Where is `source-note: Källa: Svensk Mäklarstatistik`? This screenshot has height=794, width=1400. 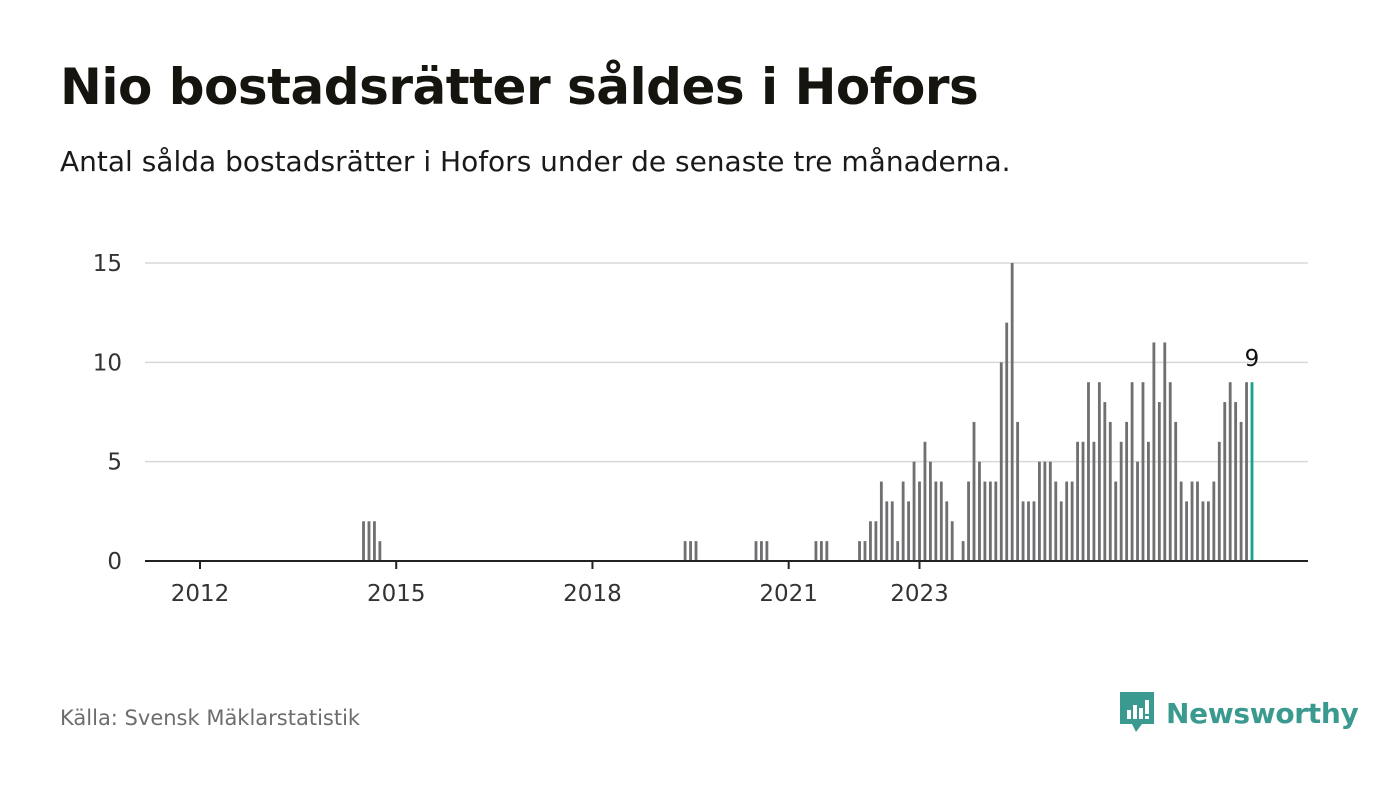 source-note: Källa: Svensk Mäklarstatistik is located at coordinates (210, 718).